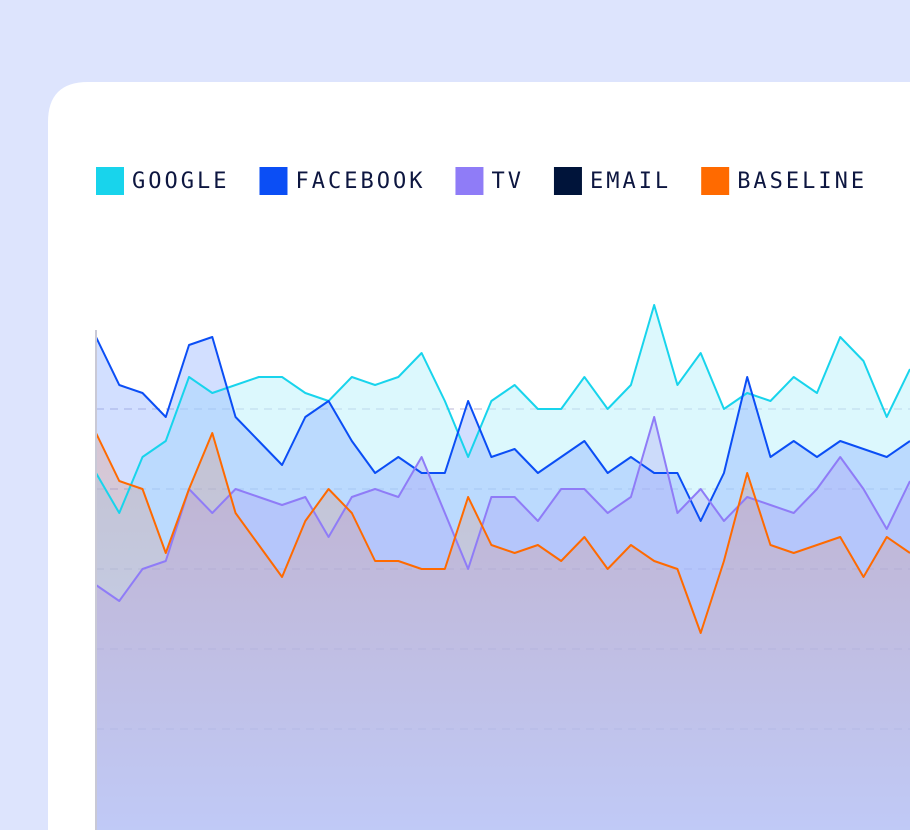  Describe the element at coordinates (507, 181) in the screenshot. I see `legend-label: TV` at that location.